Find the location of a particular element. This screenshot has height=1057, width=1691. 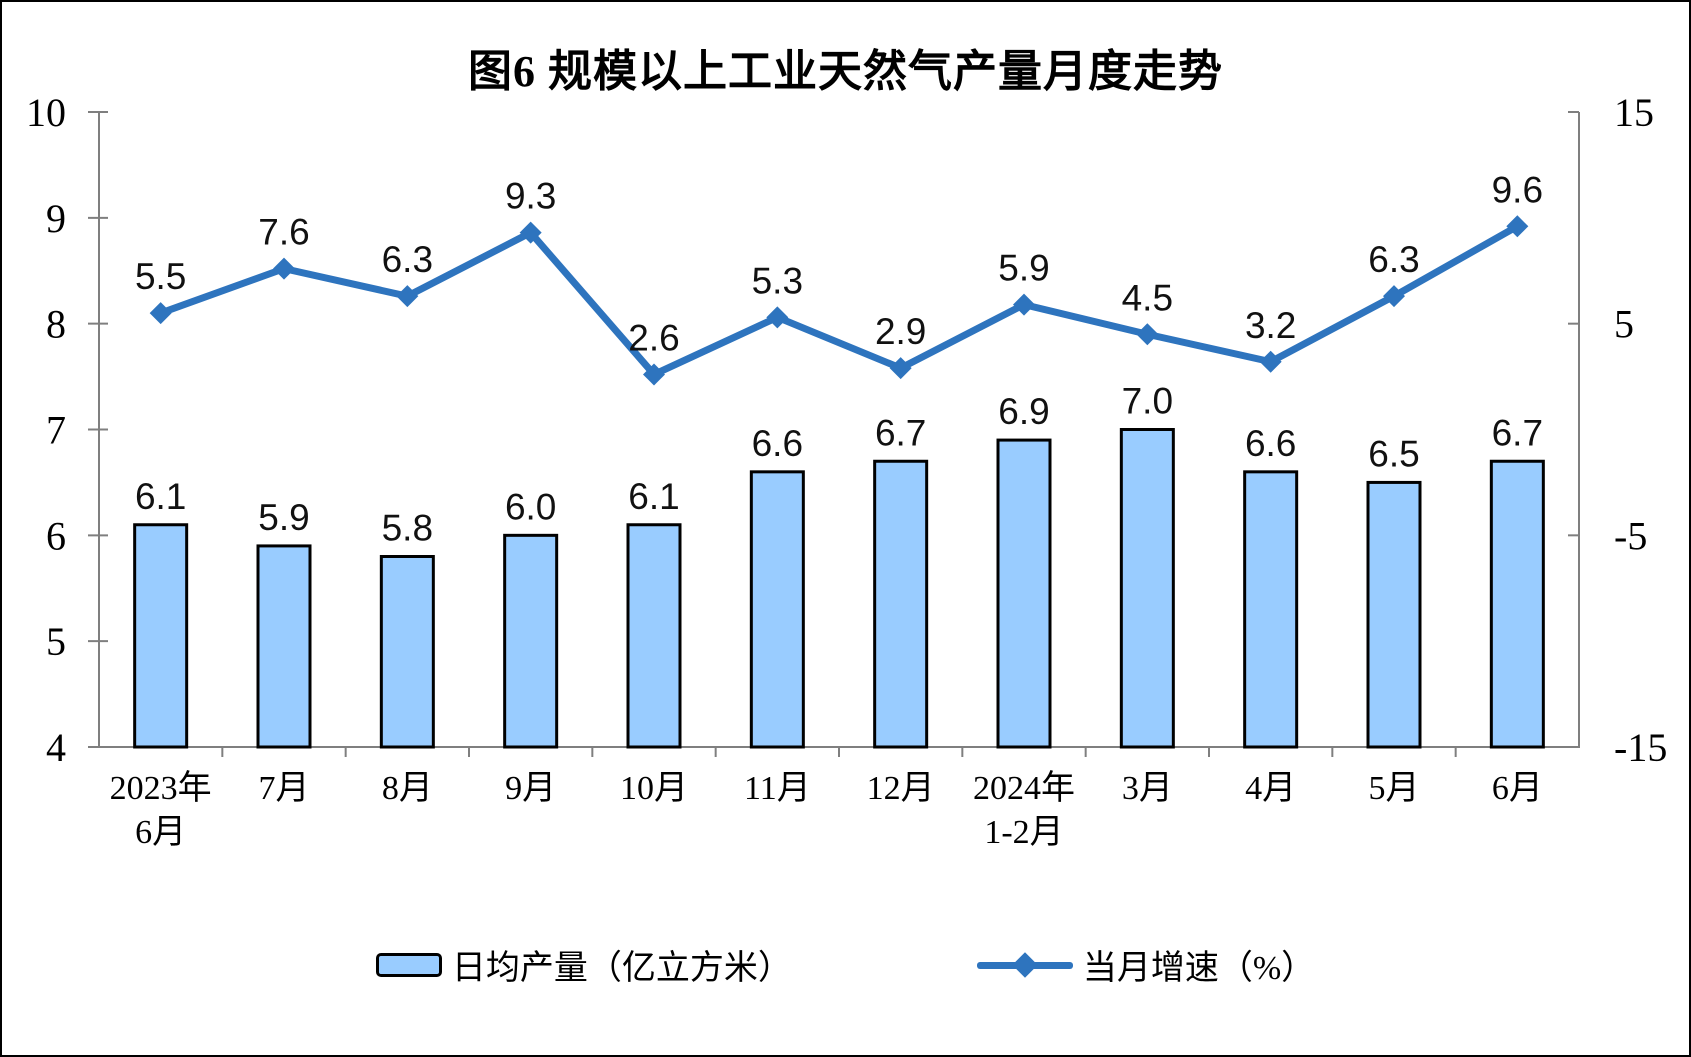

svg-text: 6.0 is located at coordinates (530, 506).